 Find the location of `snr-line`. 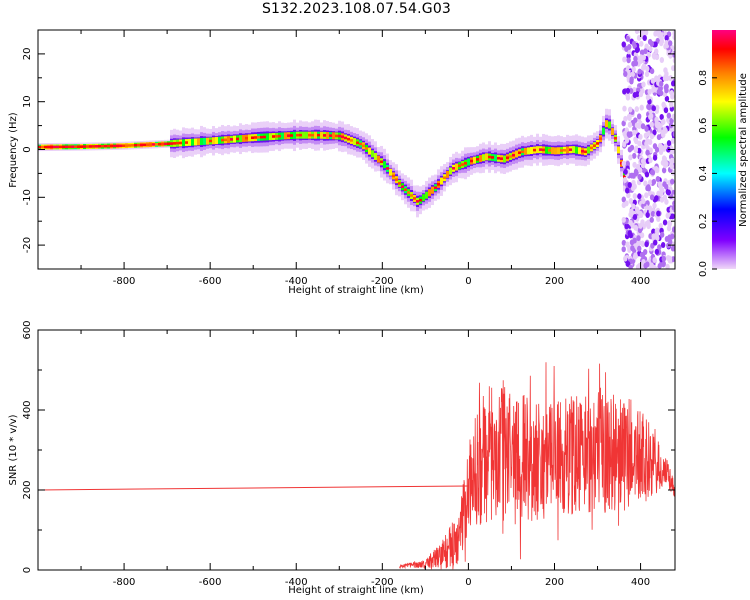

snr-line is located at coordinates (537, 466).